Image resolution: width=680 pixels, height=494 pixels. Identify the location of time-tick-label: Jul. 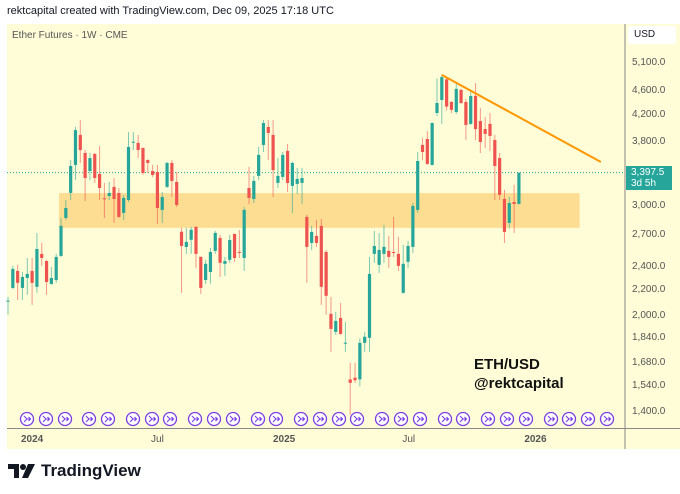
(409, 439).